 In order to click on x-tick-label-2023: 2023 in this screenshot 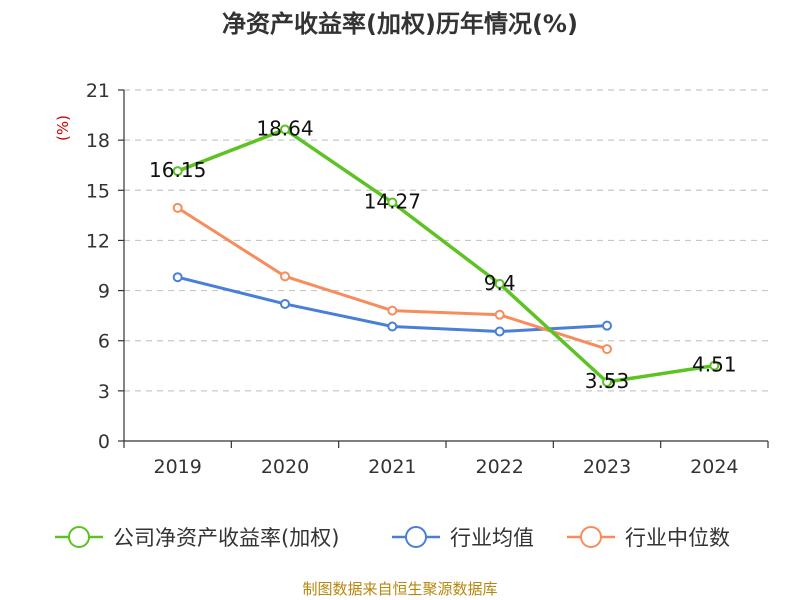, I will do `click(607, 467)`.